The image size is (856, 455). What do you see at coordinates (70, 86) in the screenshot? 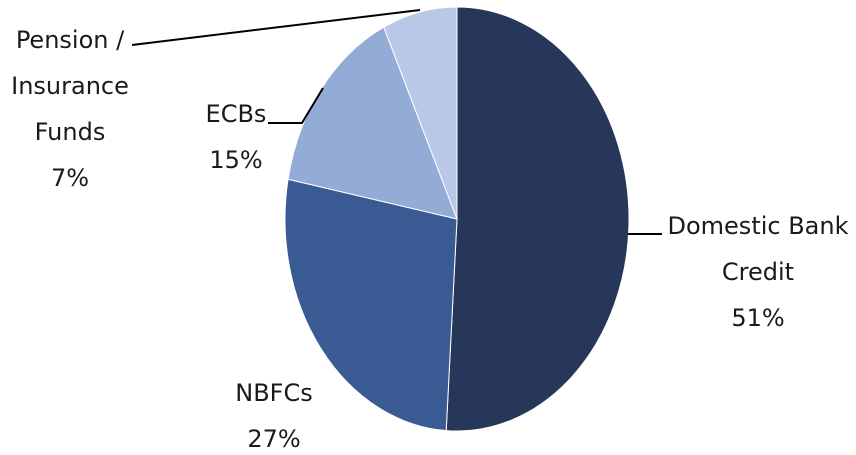
I see `slice-label-3-line-1: Insurance` at bounding box center [70, 86].